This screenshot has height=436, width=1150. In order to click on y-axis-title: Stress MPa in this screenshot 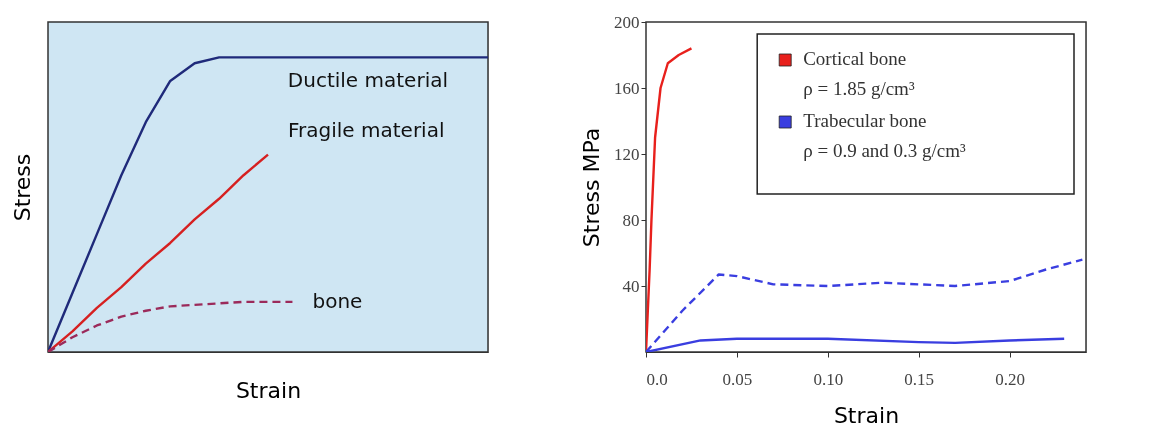, I will do `click(591, 187)`.